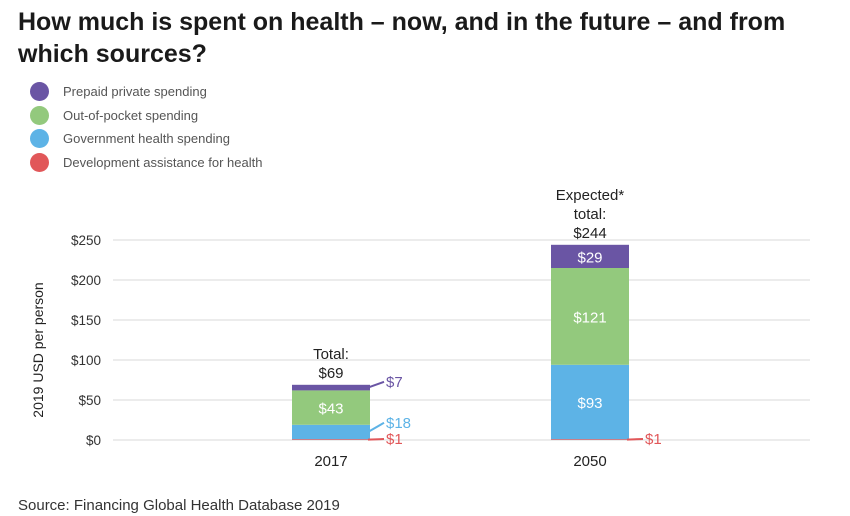 The image size is (850, 516). What do you see at coordinates (135, 92) in the screenshot?
I see `legend-label: Prepaid private spending` at bounding box center [135, 92].